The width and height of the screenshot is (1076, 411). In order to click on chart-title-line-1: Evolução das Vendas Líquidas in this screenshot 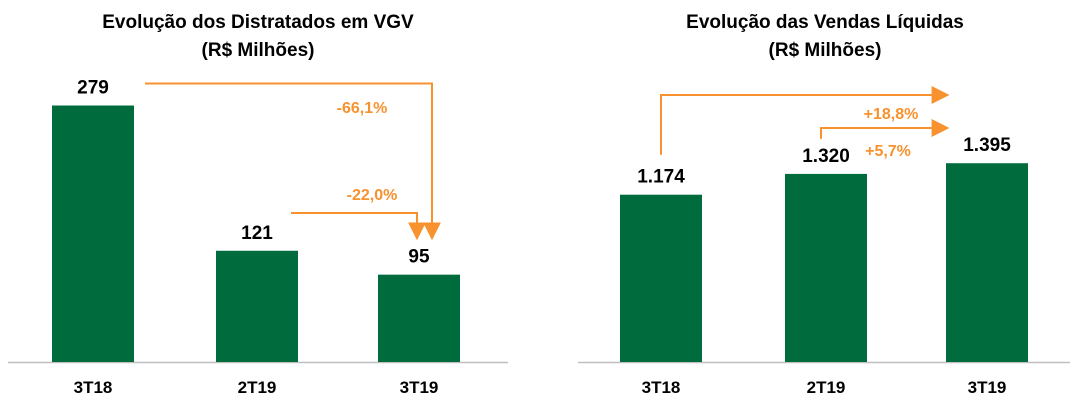, I will do `click(825, 22)`.